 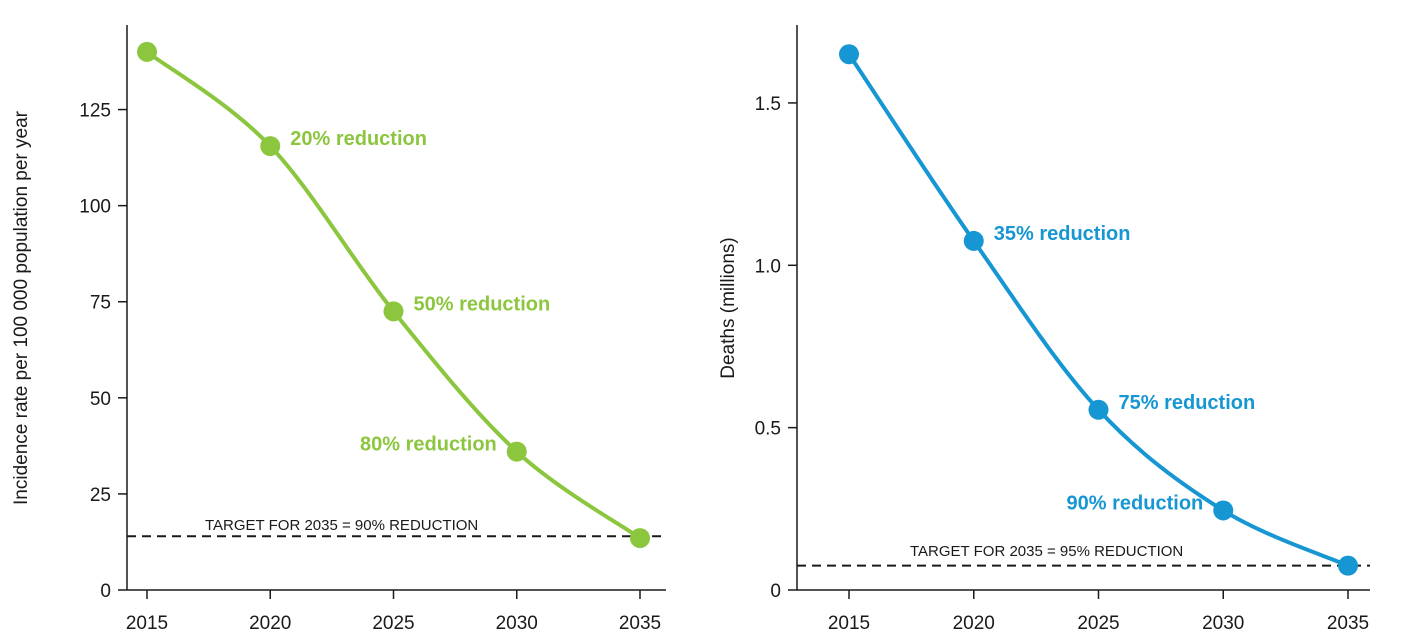 What do you see at coordinates (728, 307) in the screenshot?
I see `y-axis-title: Deaths (millions)` at bounding box center [728, 307].